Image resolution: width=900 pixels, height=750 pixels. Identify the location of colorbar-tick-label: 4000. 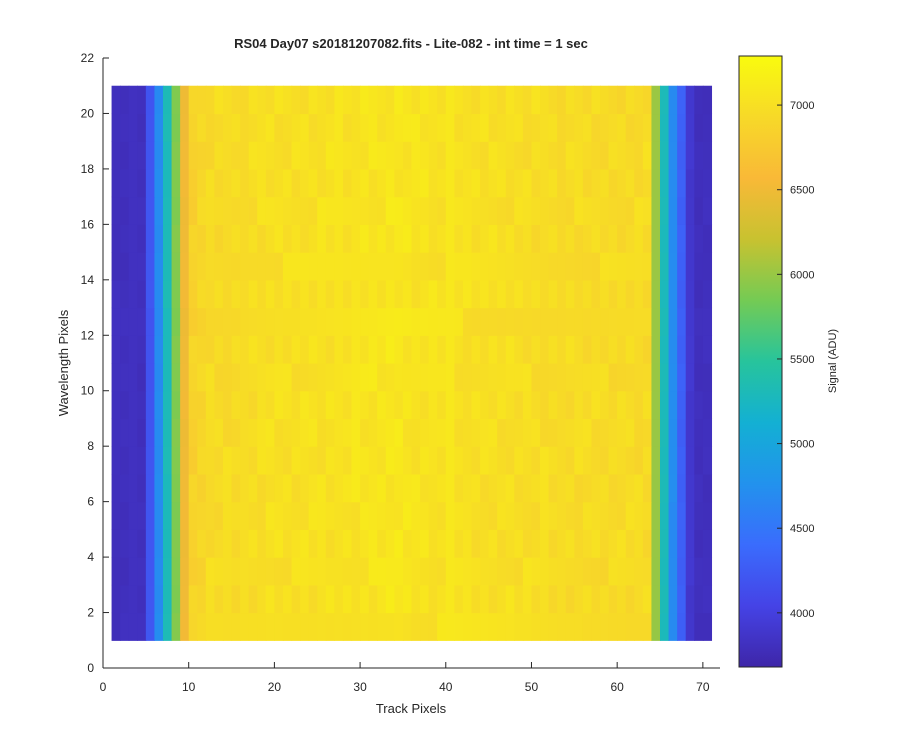
(802, 614).